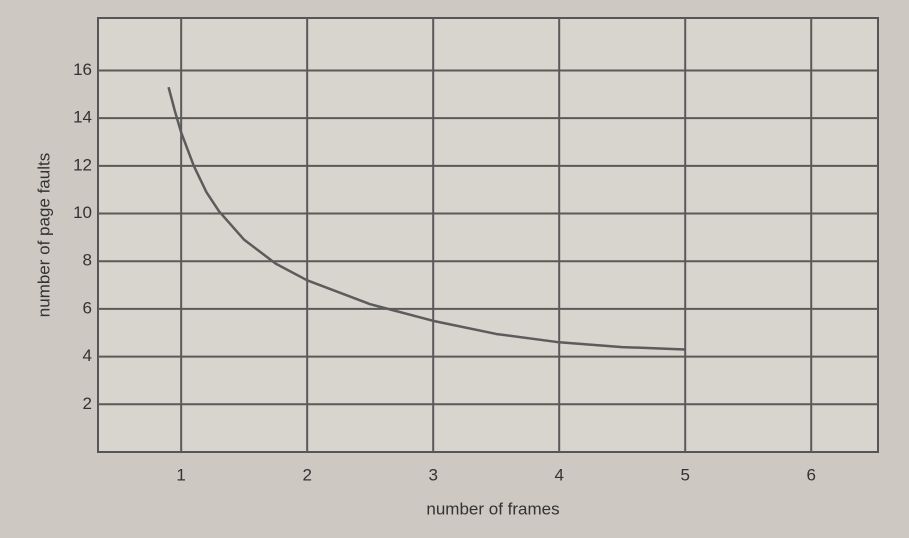  Describe the element at coordinates (87, 260) in the screenshot. I see `y-tick-label: 8` at that location.